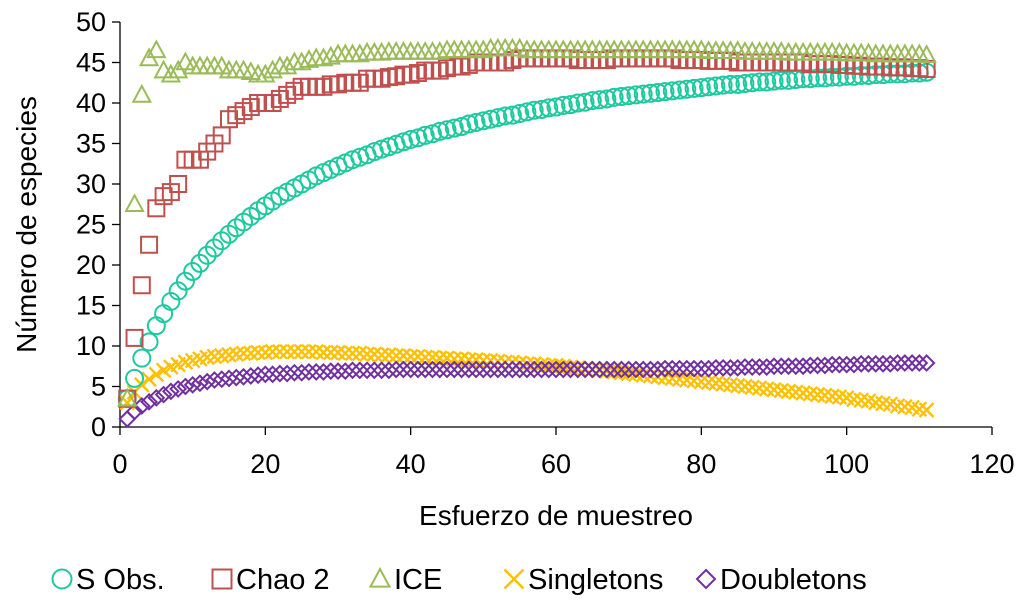 This screenshot has width=1026, height=615. Describe the element at coordinates (91, 346) in the screenshot. I see `y-tick-label: 10` at that location.